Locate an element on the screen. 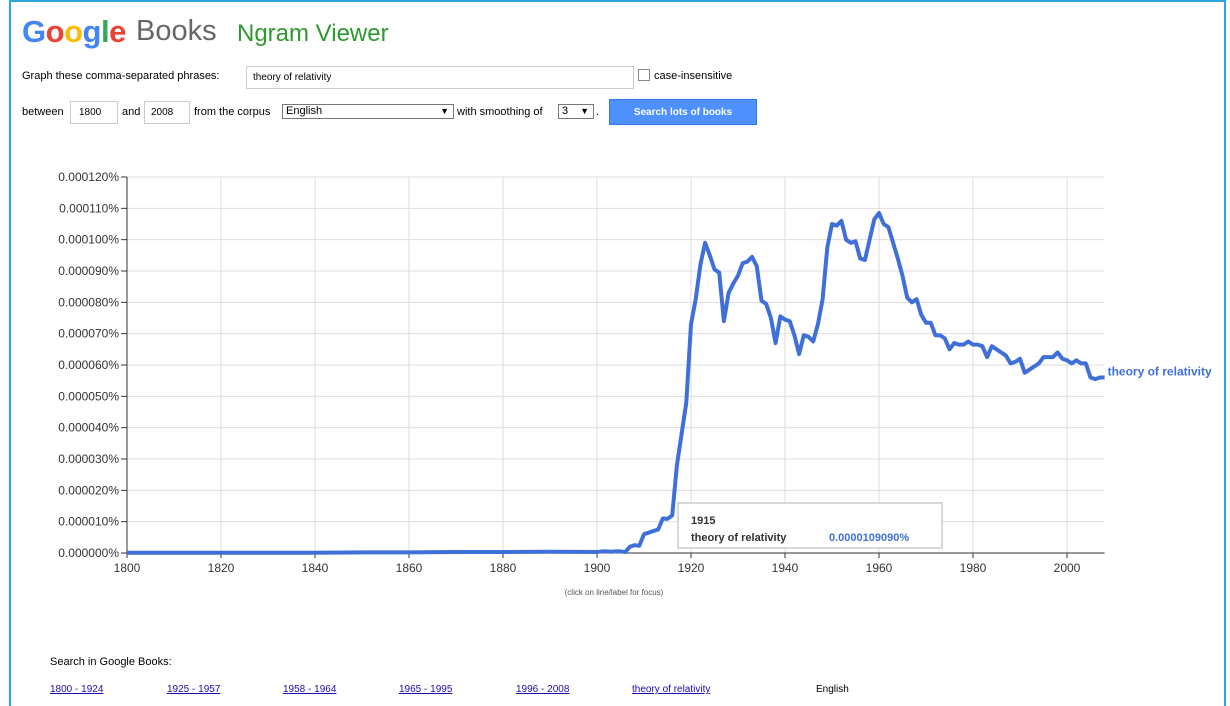 The image size is (1230, 706). smoothing-value: 3 is located at coordinates (565, 111).